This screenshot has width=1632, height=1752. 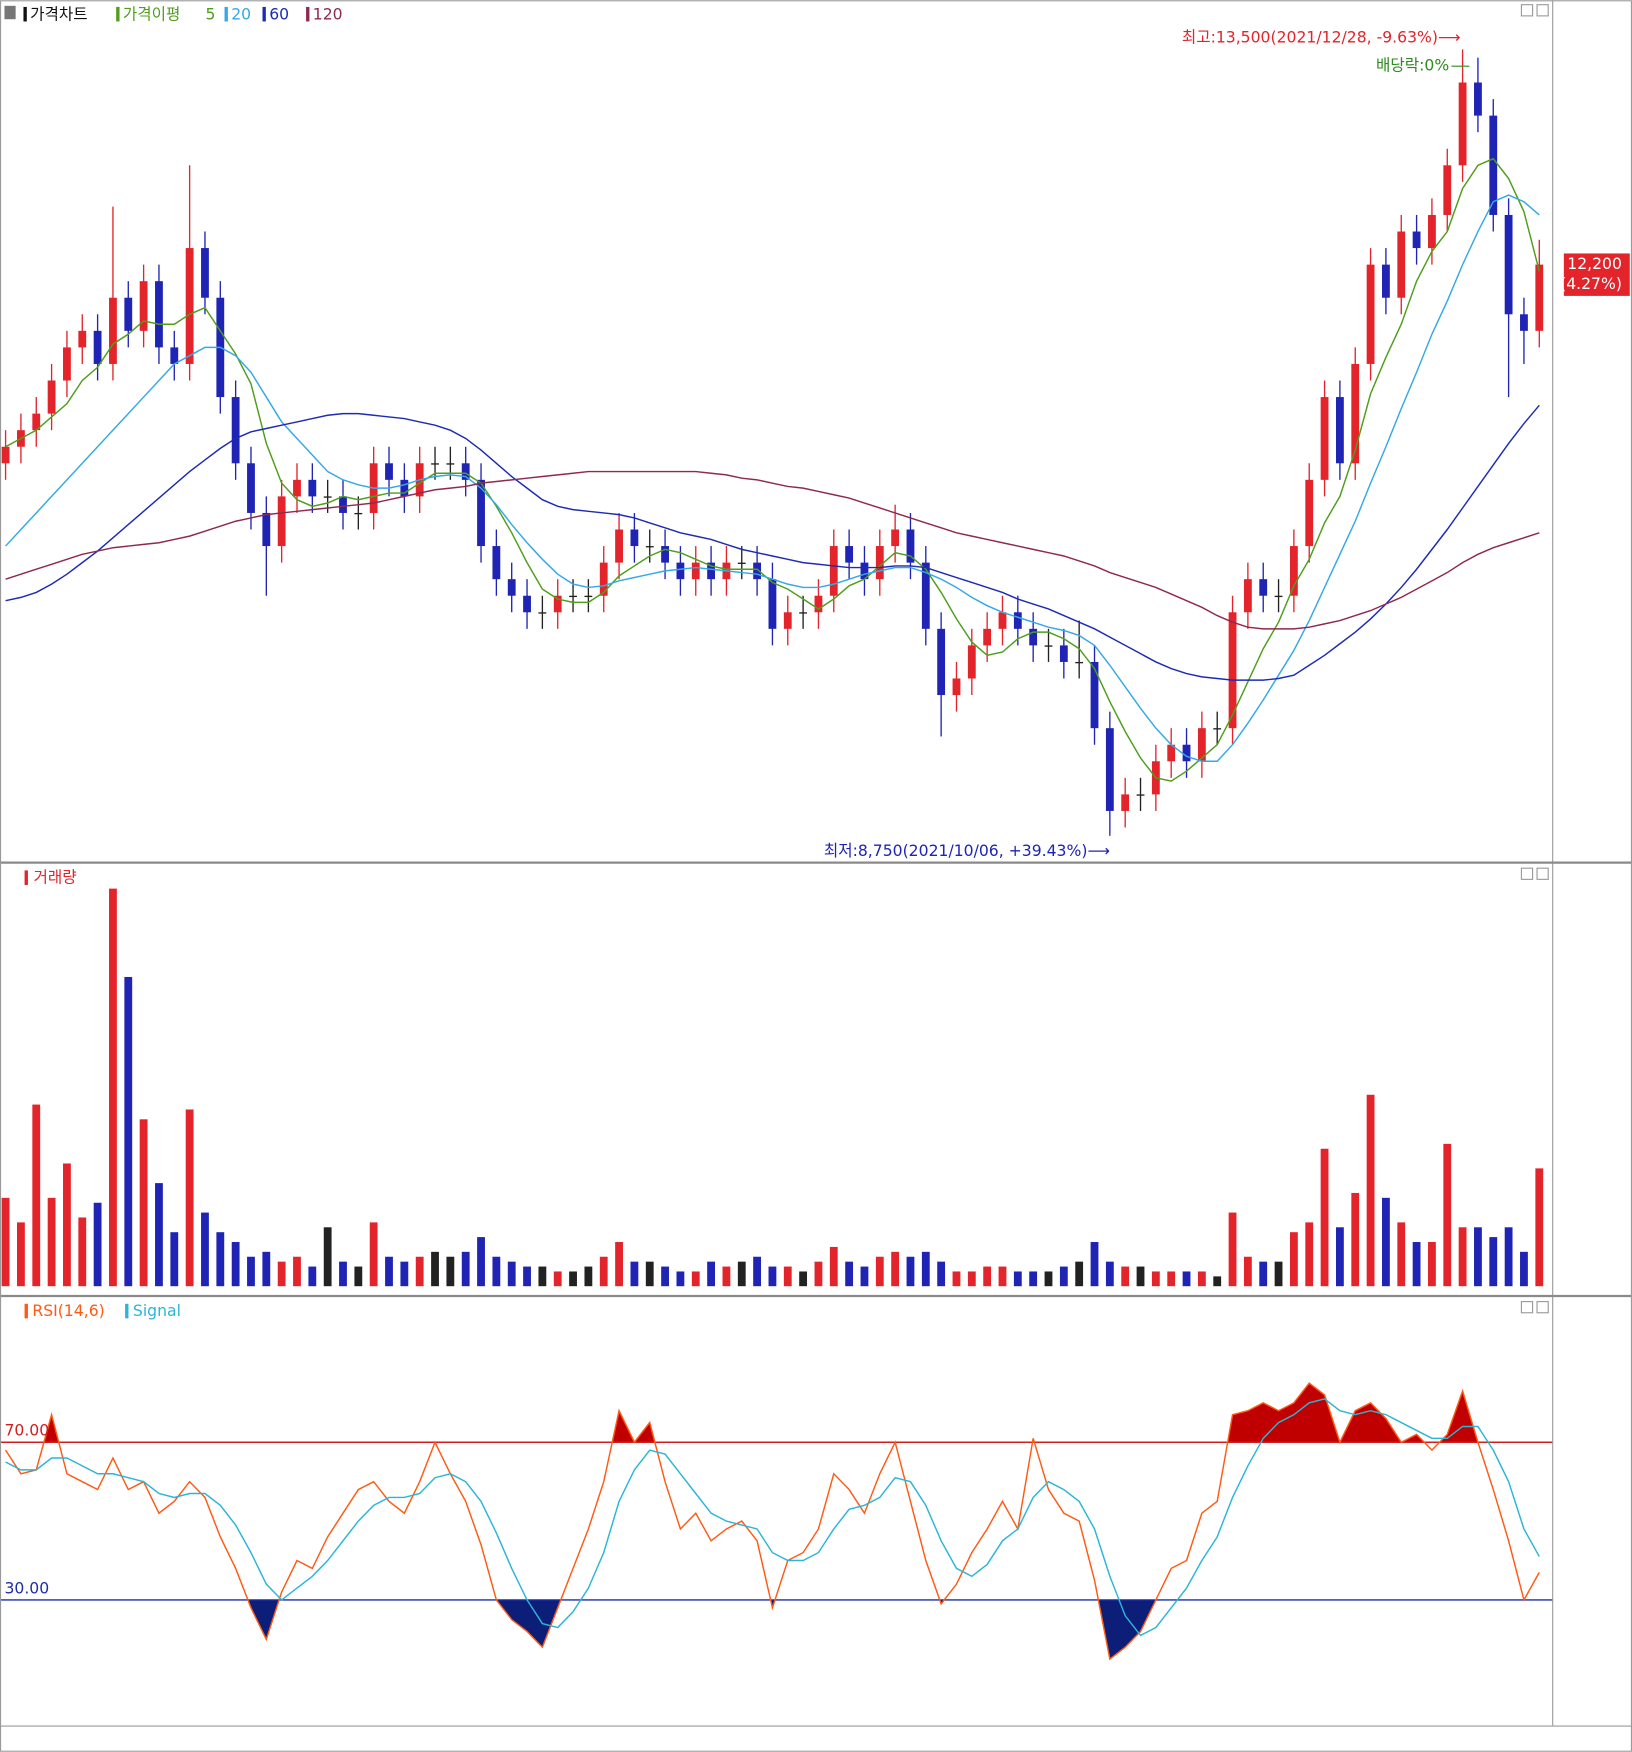 I want to click on indicator-line, so click(x=772, y=1517).